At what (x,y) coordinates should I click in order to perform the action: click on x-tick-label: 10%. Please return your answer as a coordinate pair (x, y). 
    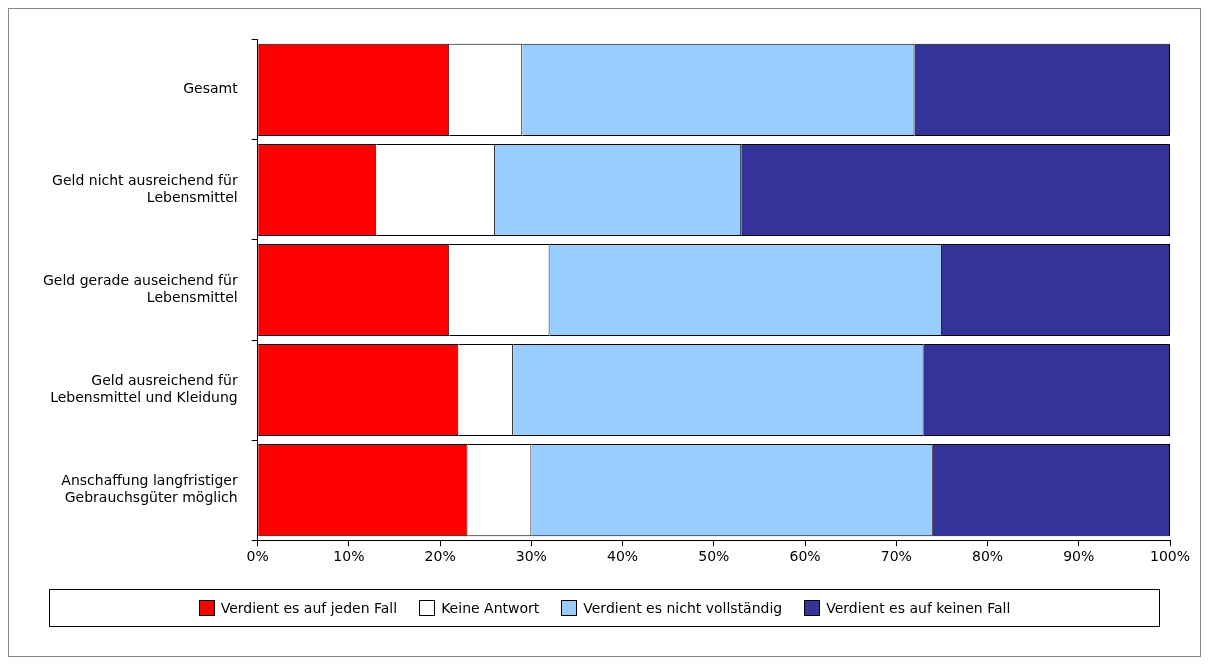
    Looking at the image, I should click on (349, 556).